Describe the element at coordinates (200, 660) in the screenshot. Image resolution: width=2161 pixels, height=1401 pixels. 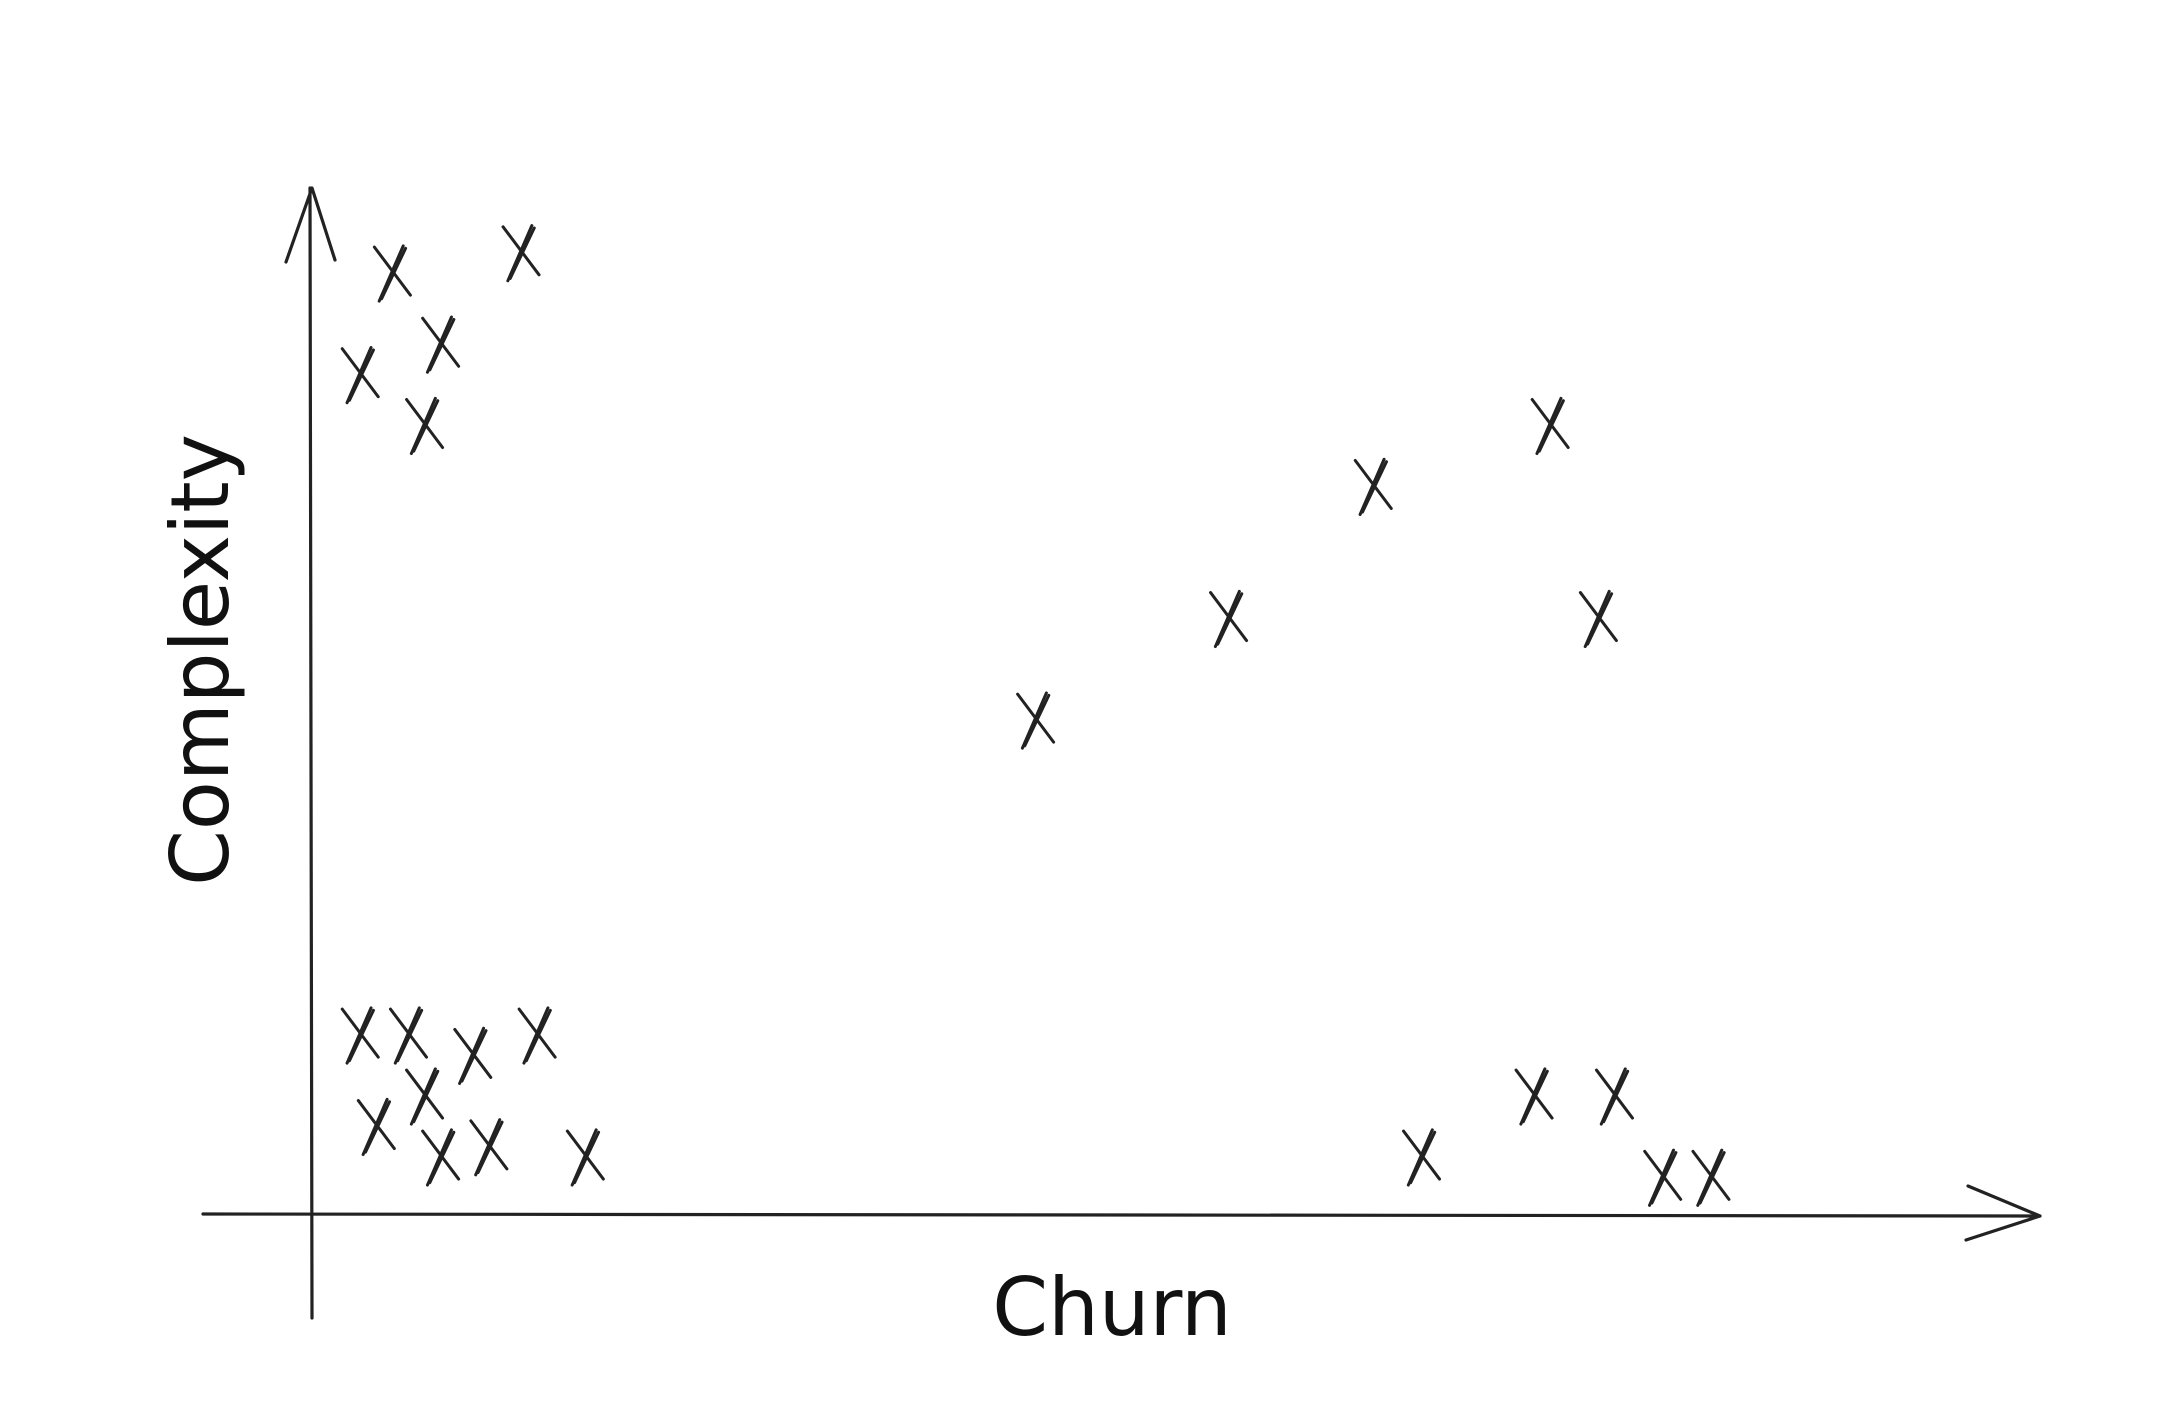
I see `y-axis-label: Complexity` at that location.